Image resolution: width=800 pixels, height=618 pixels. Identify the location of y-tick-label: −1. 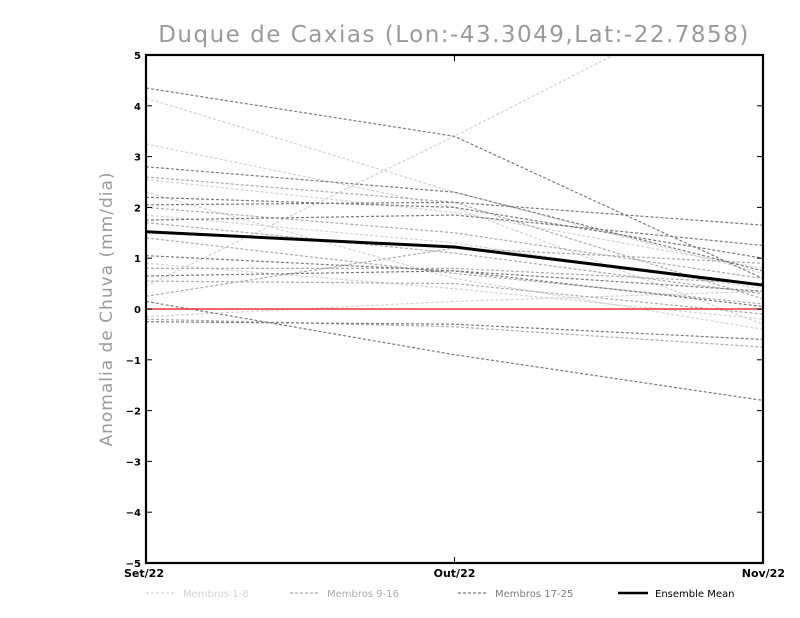
(133, 361).